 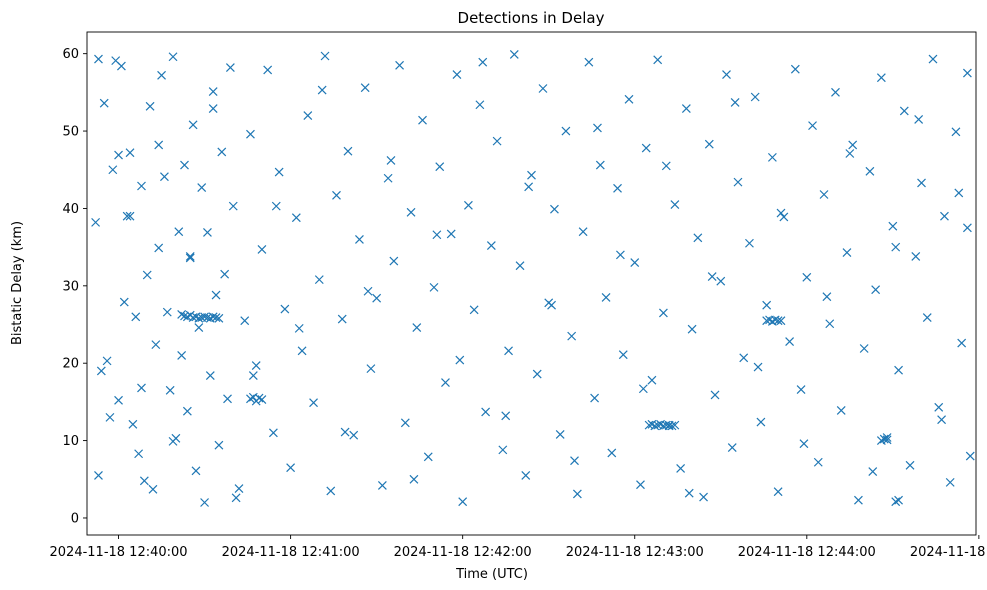 I want to click on y-tick-label: 30, so click(x=70, y=286).